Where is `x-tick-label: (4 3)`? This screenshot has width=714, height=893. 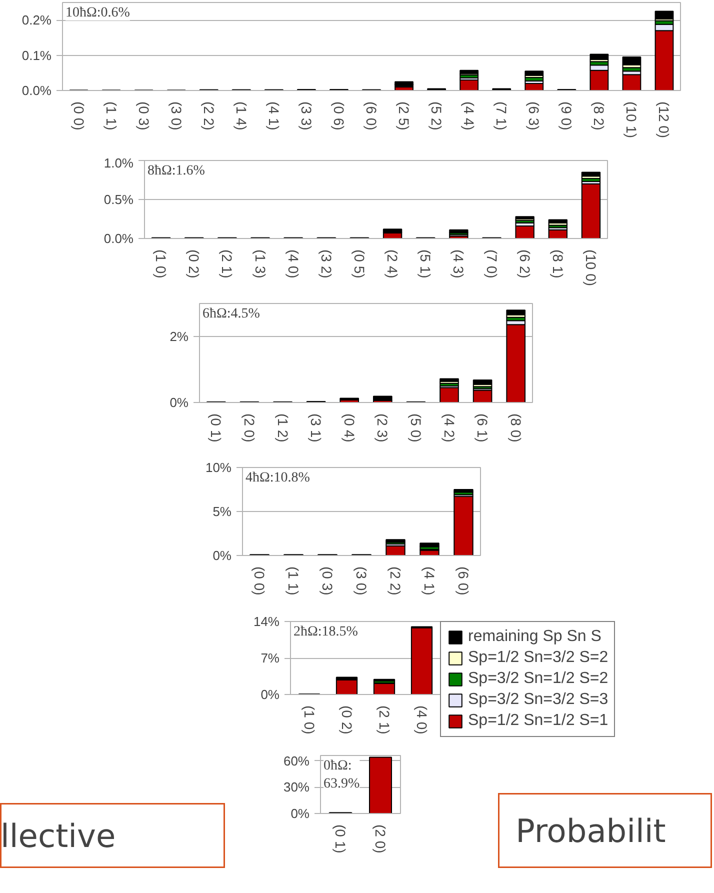 x-tick-label: (4 3) is located at coordinates (458, 264).